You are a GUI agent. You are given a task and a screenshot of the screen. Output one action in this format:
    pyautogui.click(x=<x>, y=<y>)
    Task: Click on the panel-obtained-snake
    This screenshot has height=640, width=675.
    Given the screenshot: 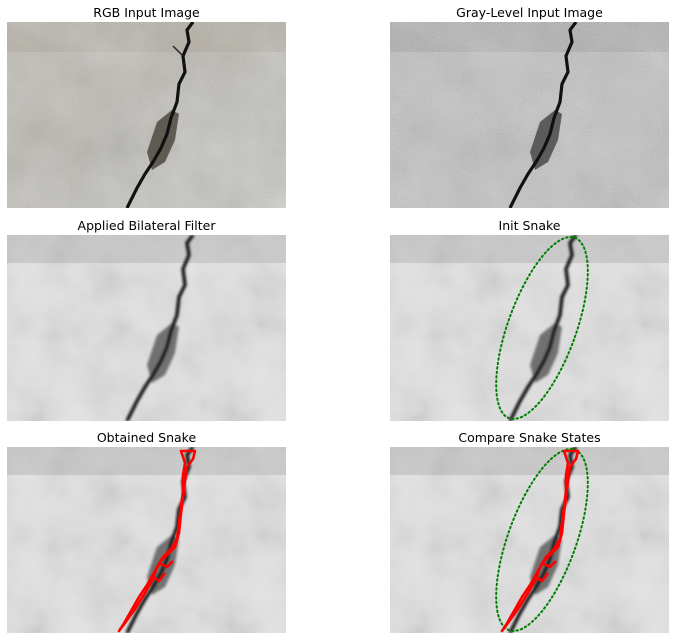 What is the action you would take?
    pyautogui.click(x=146, y=540)
    